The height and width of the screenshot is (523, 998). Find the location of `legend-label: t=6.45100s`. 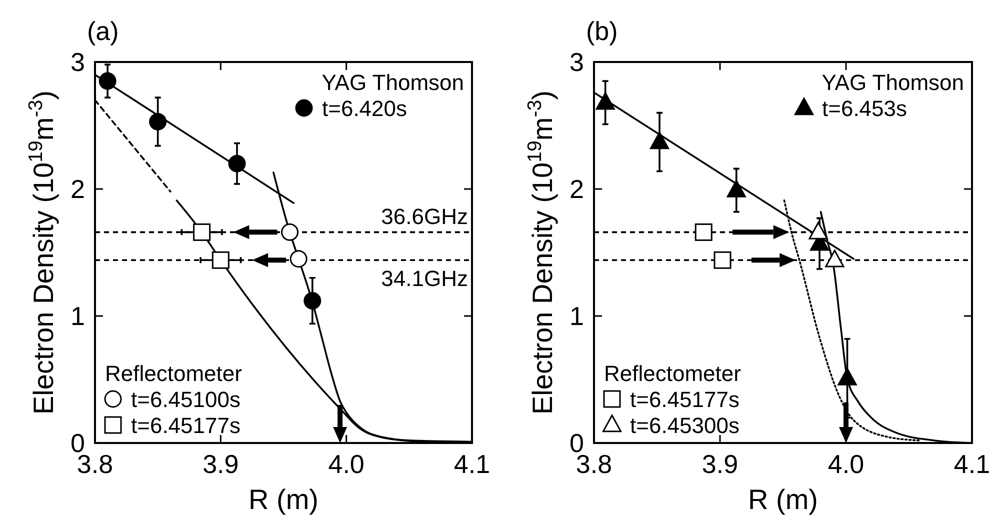

legend-label: t=6.45100s is located at coordinates (185, 399).